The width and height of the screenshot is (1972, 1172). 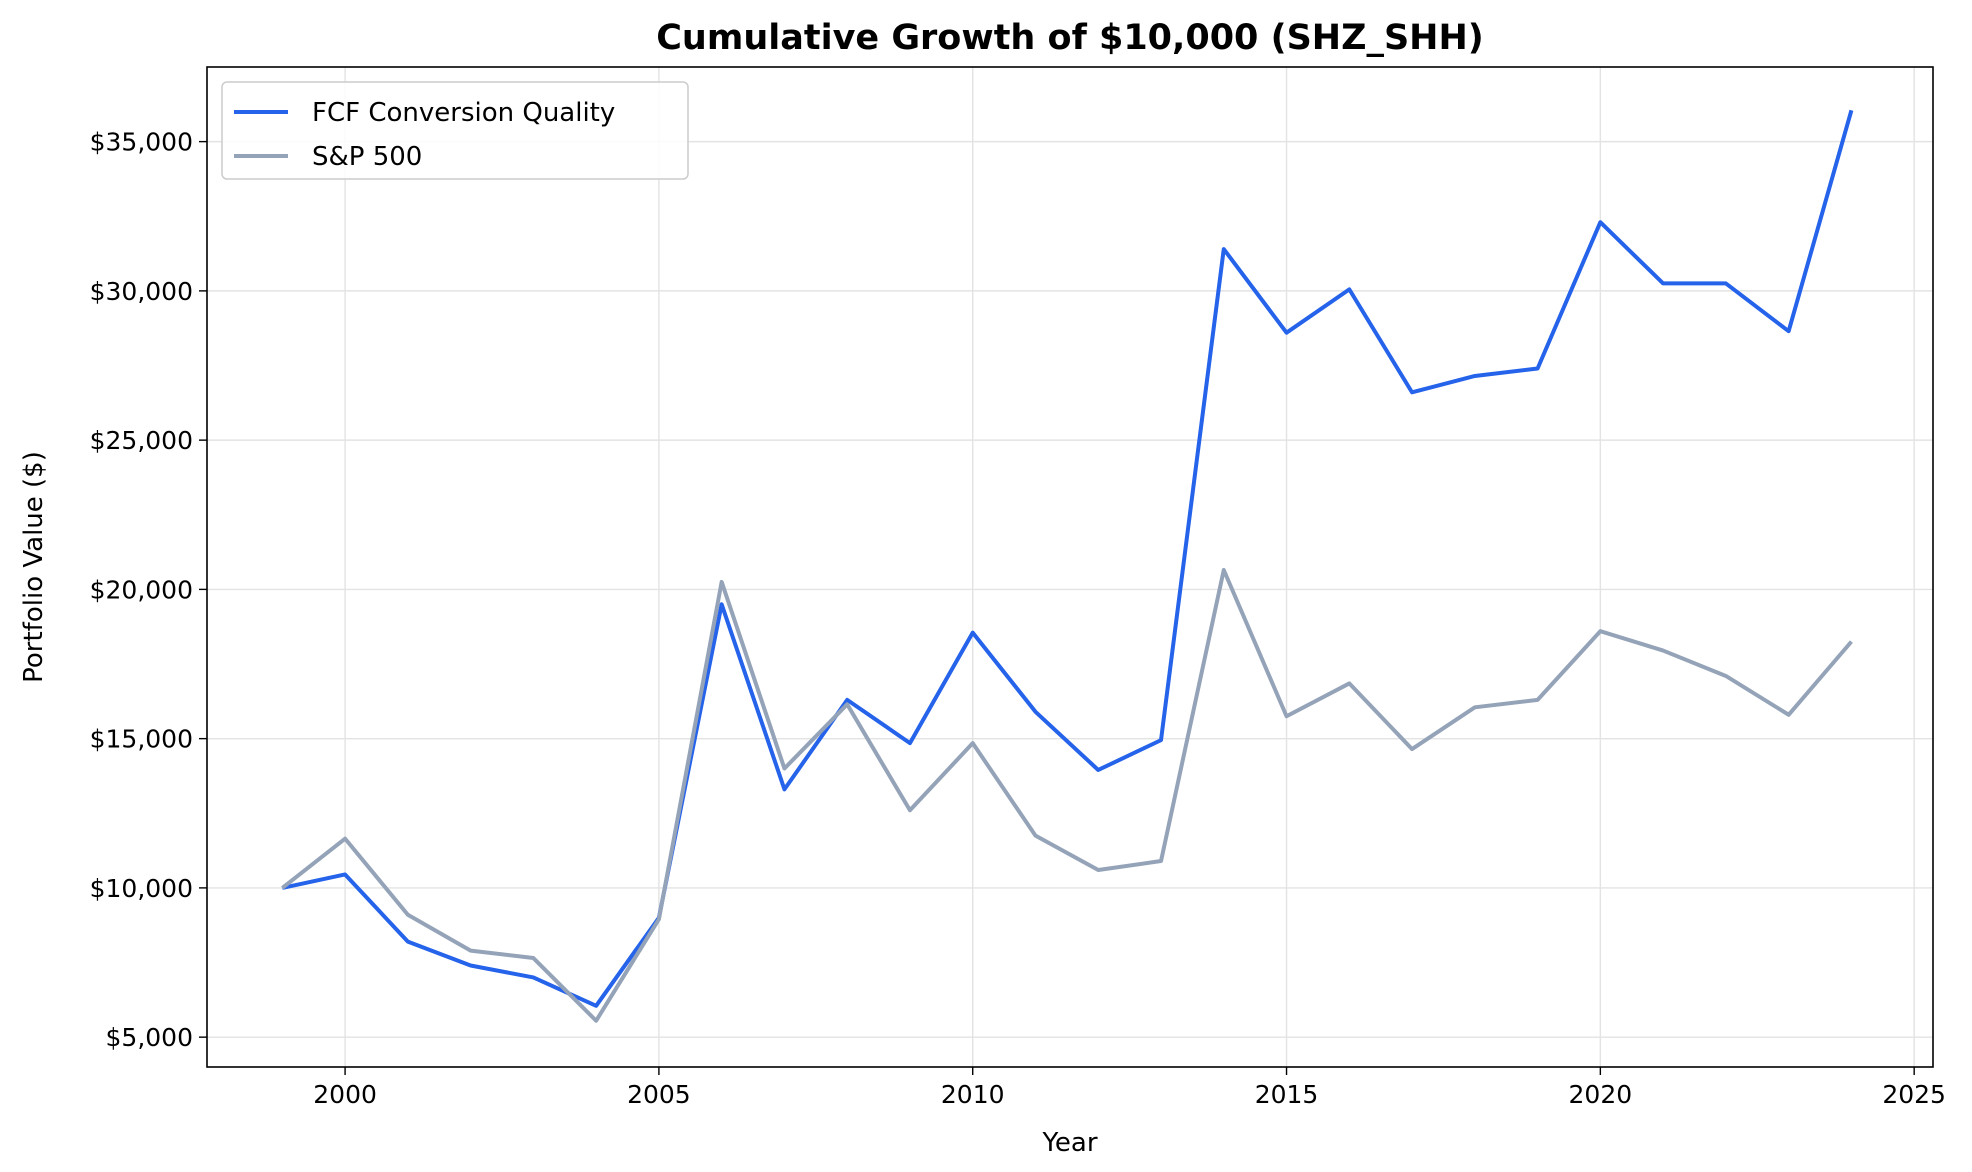 What do you see at coordinates (1070, 38) in the screenshot?
I see `chart-title: Cumulative Growth of $10,000 (SHZ_SHH)` at bounding box center [1070, 38].